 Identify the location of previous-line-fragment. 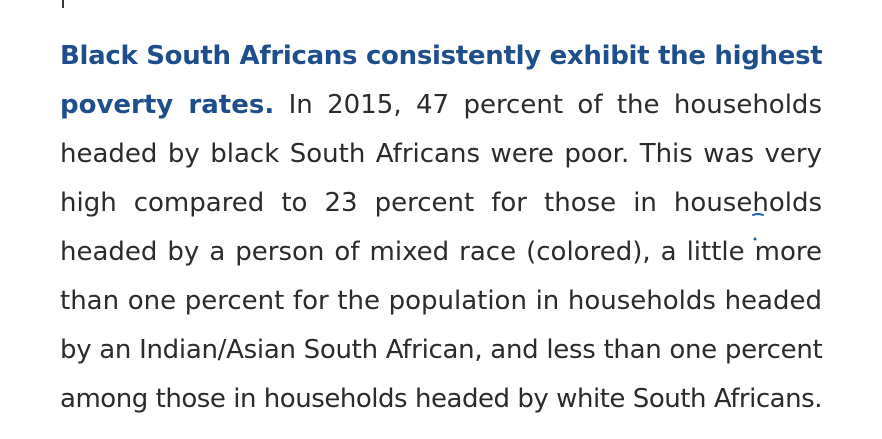
(63, 4).